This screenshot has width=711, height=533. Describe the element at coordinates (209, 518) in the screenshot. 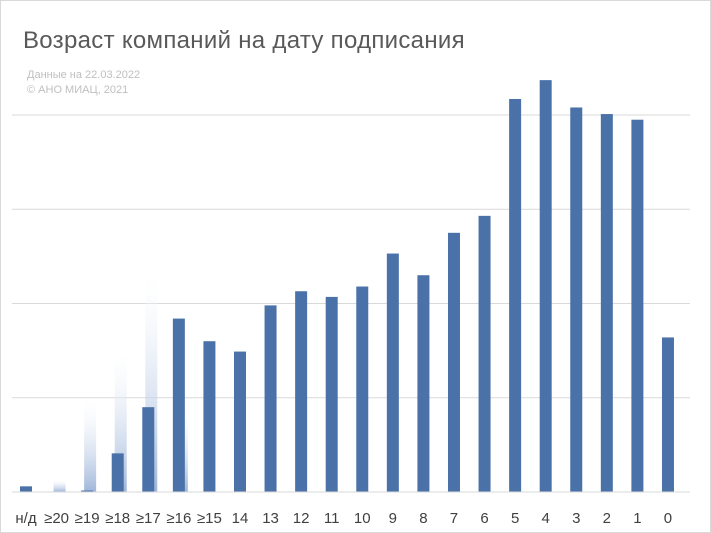

I see `x-tick-label: ≥15` at that location.